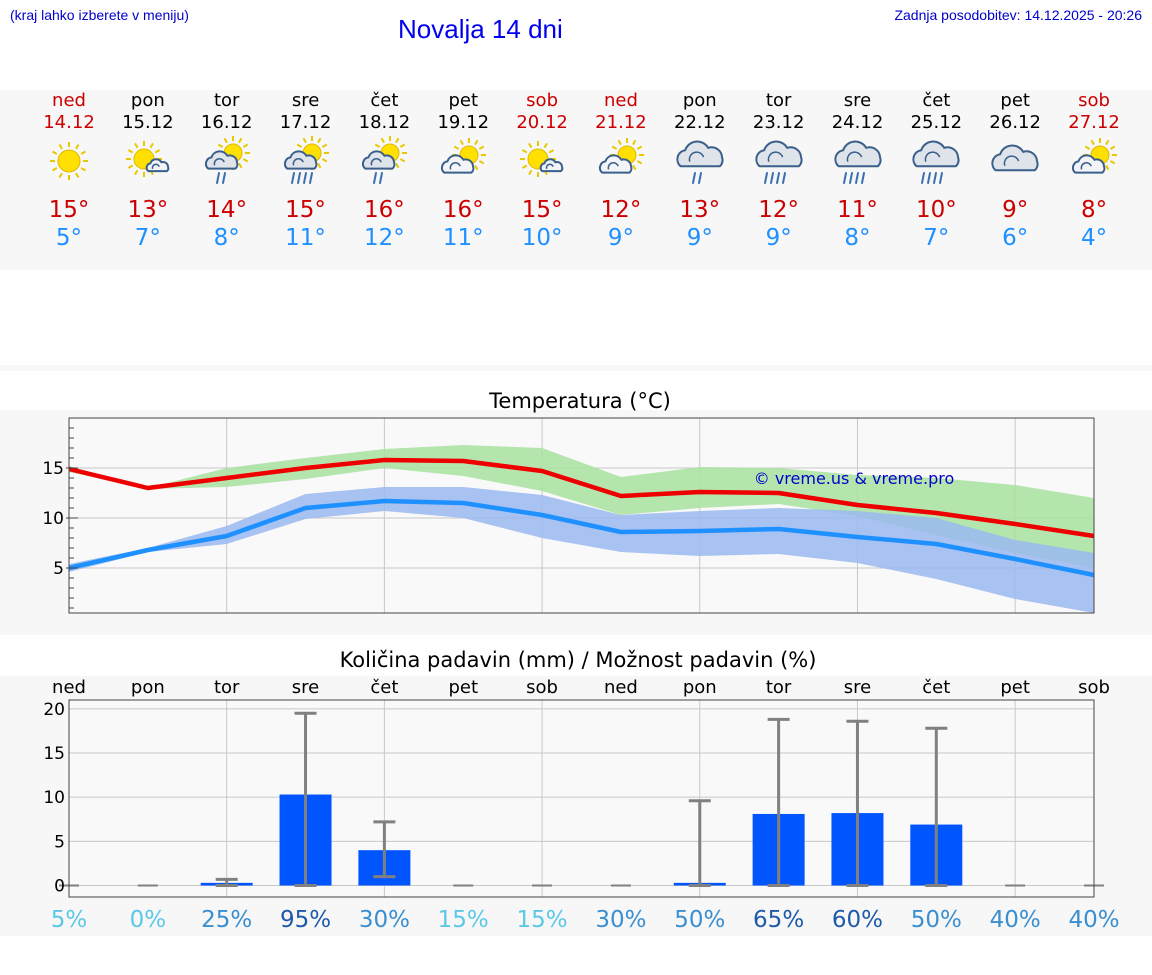 Image resolution: width=1152 pixels, height=975 pixels. Describe the element at coordinates (936, 920) in the screenshot. I see `precipitation-probability: 50%` at that location.